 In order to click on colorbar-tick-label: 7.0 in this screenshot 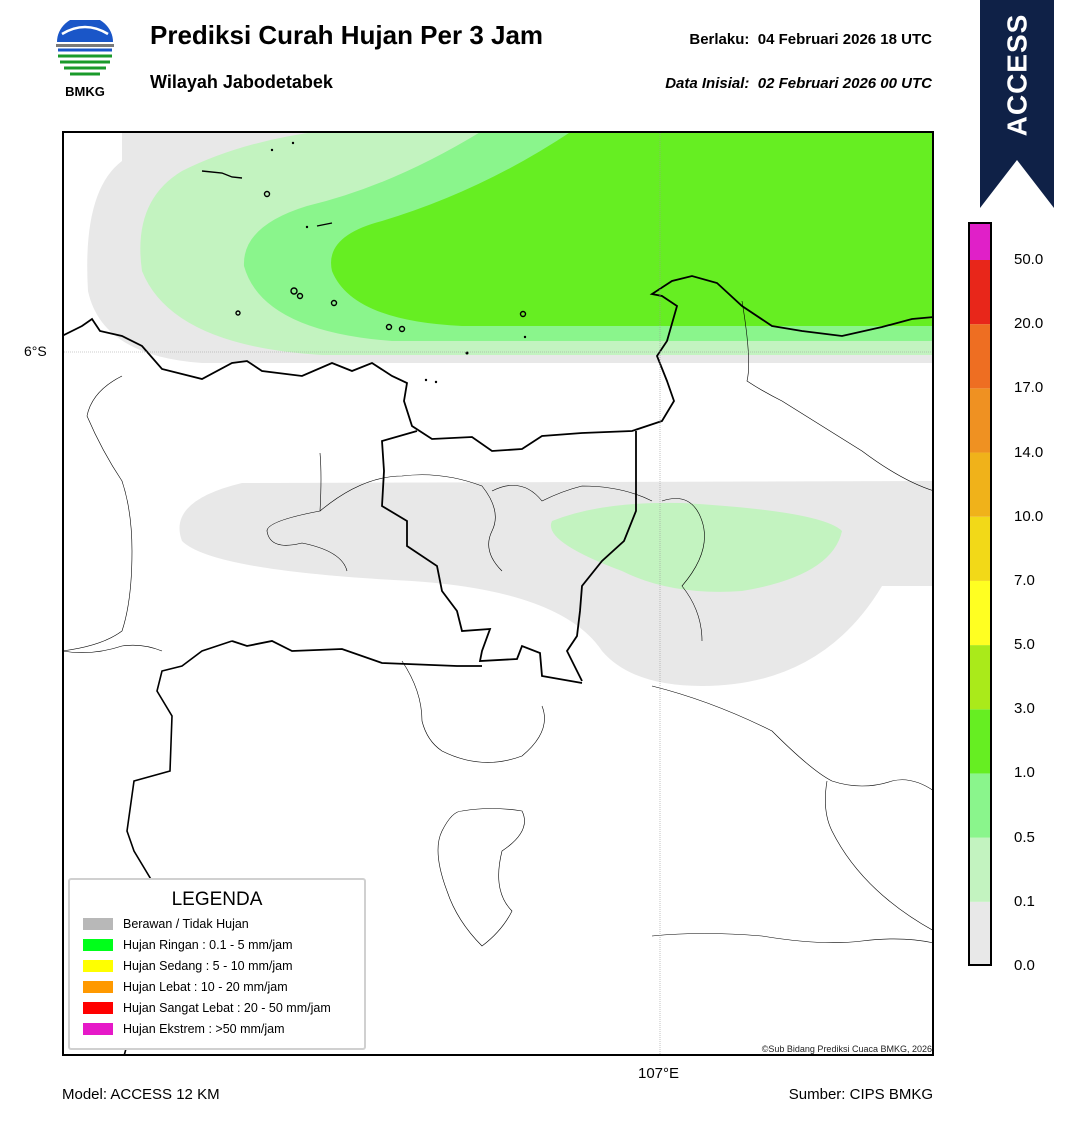, I will do `click(1024, 580)`.